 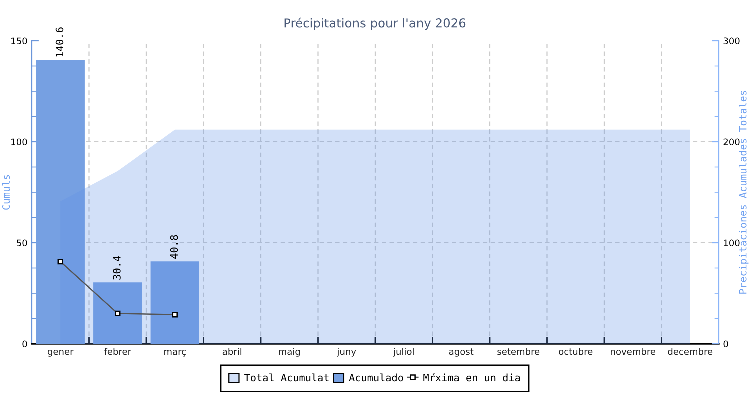 I want to click on x-tick-label: setembre, so click(x=519, y=352).